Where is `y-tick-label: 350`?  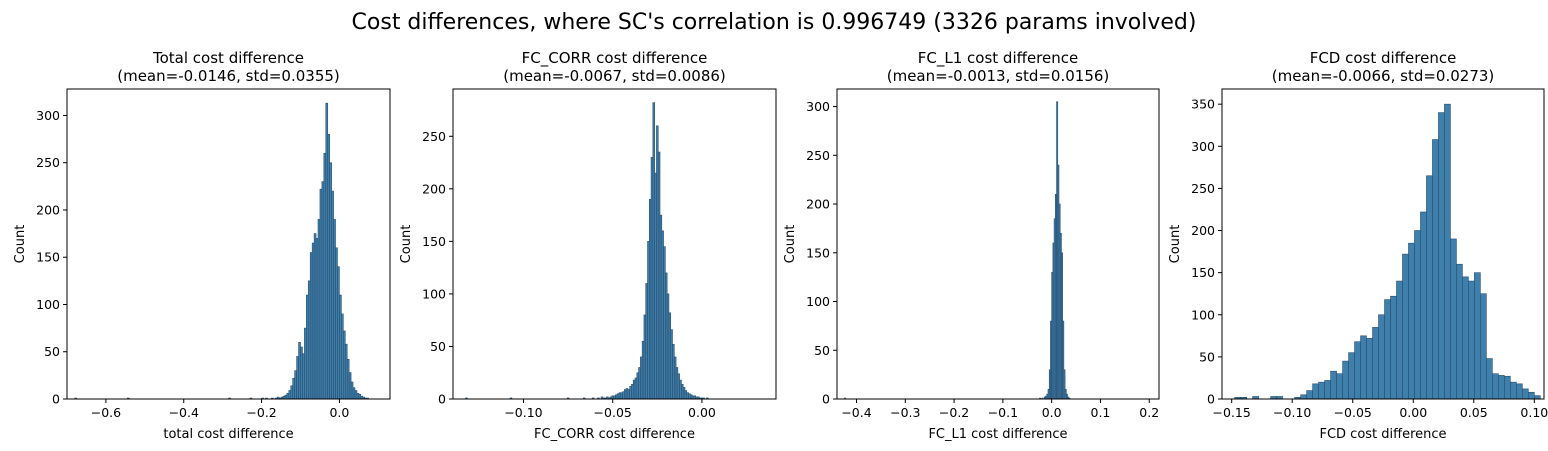 y-tick-label: 350 is located at coordinates (1203, 104).